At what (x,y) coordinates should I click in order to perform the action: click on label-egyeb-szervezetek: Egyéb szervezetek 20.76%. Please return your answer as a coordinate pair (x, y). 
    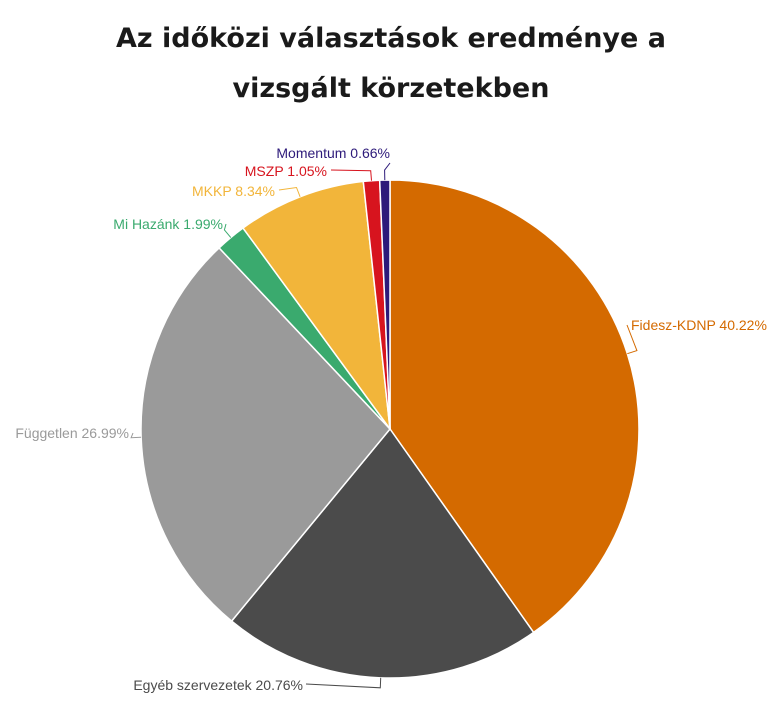
    Looking at the image, I should click on (218, 685).